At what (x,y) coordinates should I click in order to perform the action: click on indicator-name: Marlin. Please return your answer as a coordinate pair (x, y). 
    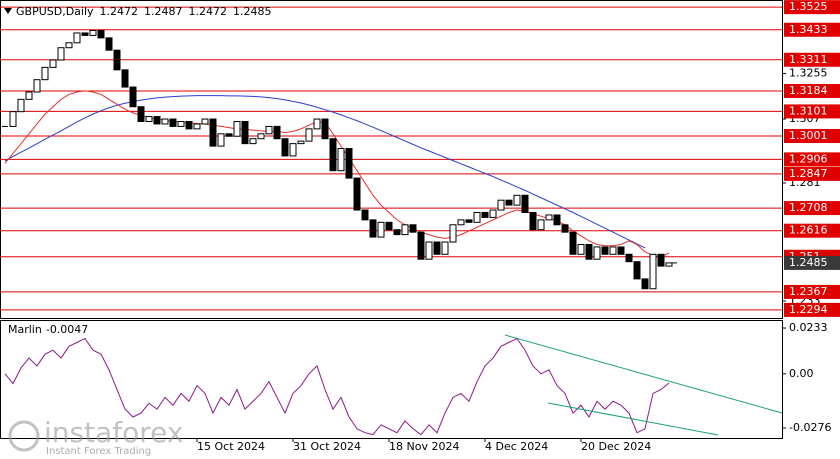
    Looking at the image, I should click on (25, 329).